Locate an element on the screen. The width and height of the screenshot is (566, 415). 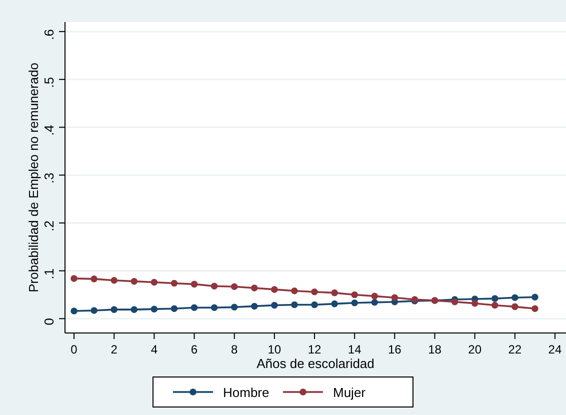
x-tick-label: 14 is located at coordinates (355, 349).